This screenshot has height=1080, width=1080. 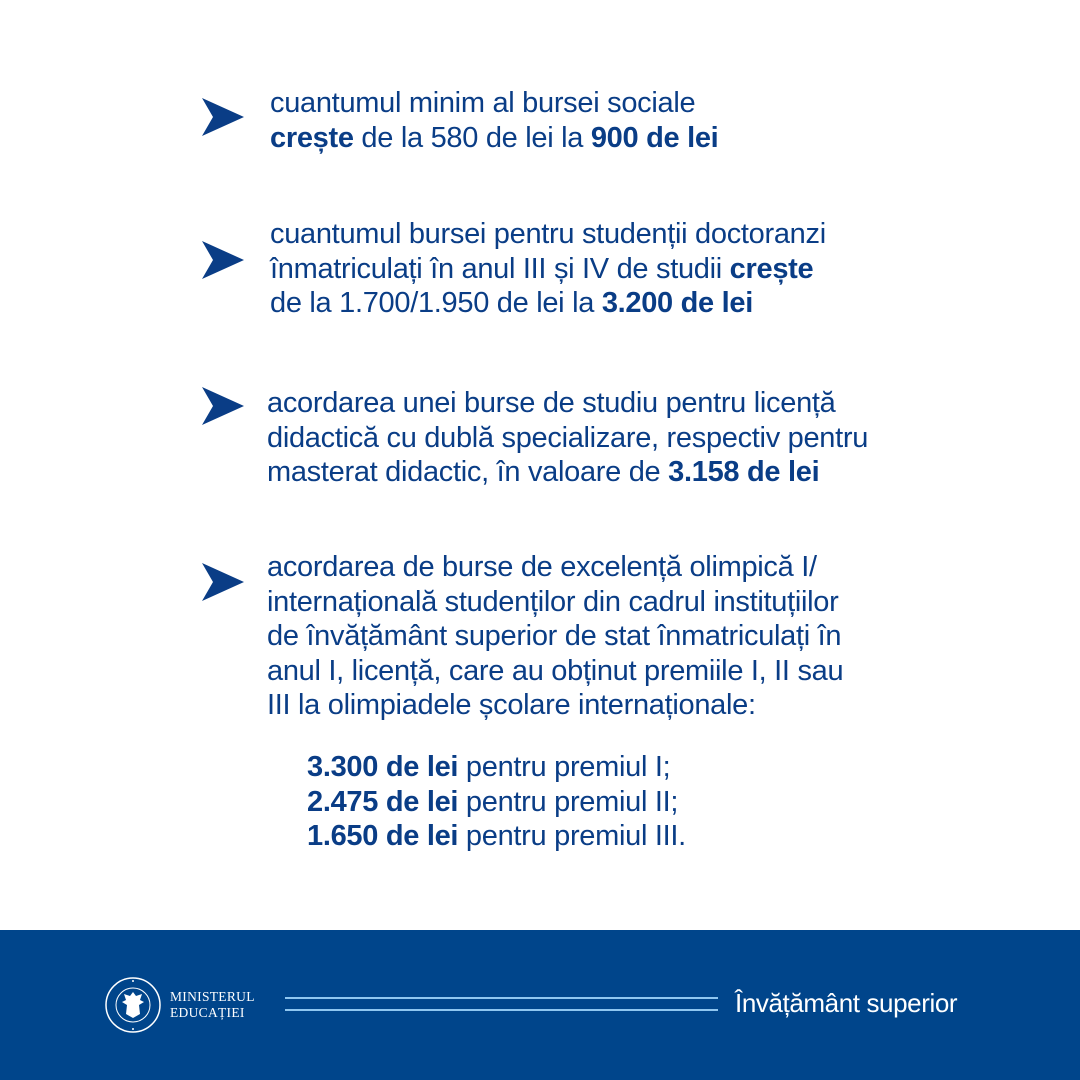 I want to click on emphasis-text: 900 de lei, so click(x=654, y=137).